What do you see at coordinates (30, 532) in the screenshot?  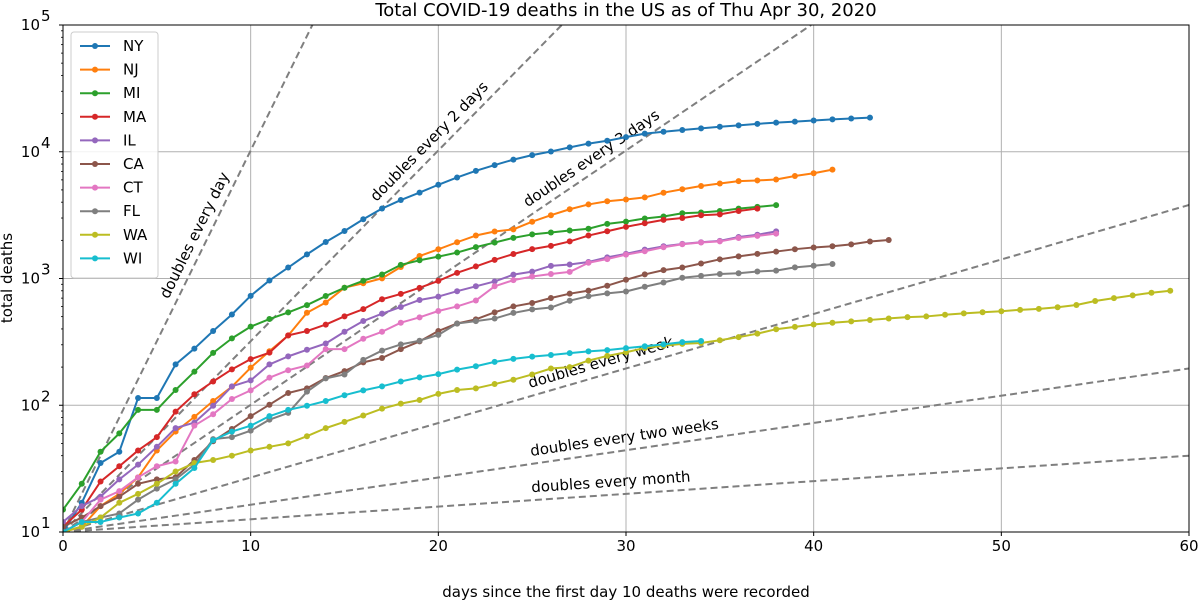 I see `y-tick-label: 10` at bounding box center [30, 532].